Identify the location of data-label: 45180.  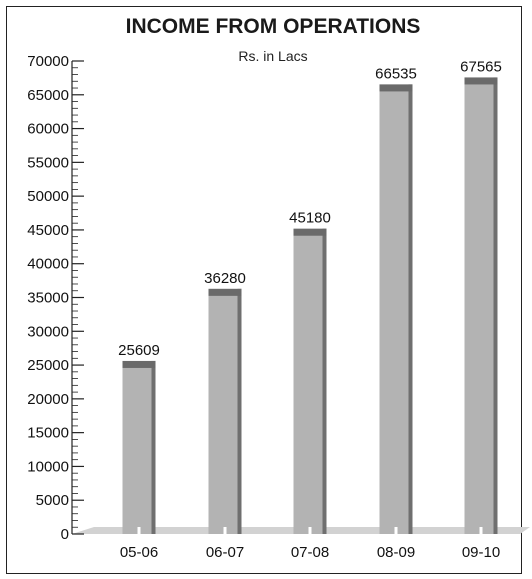
(310, 218).